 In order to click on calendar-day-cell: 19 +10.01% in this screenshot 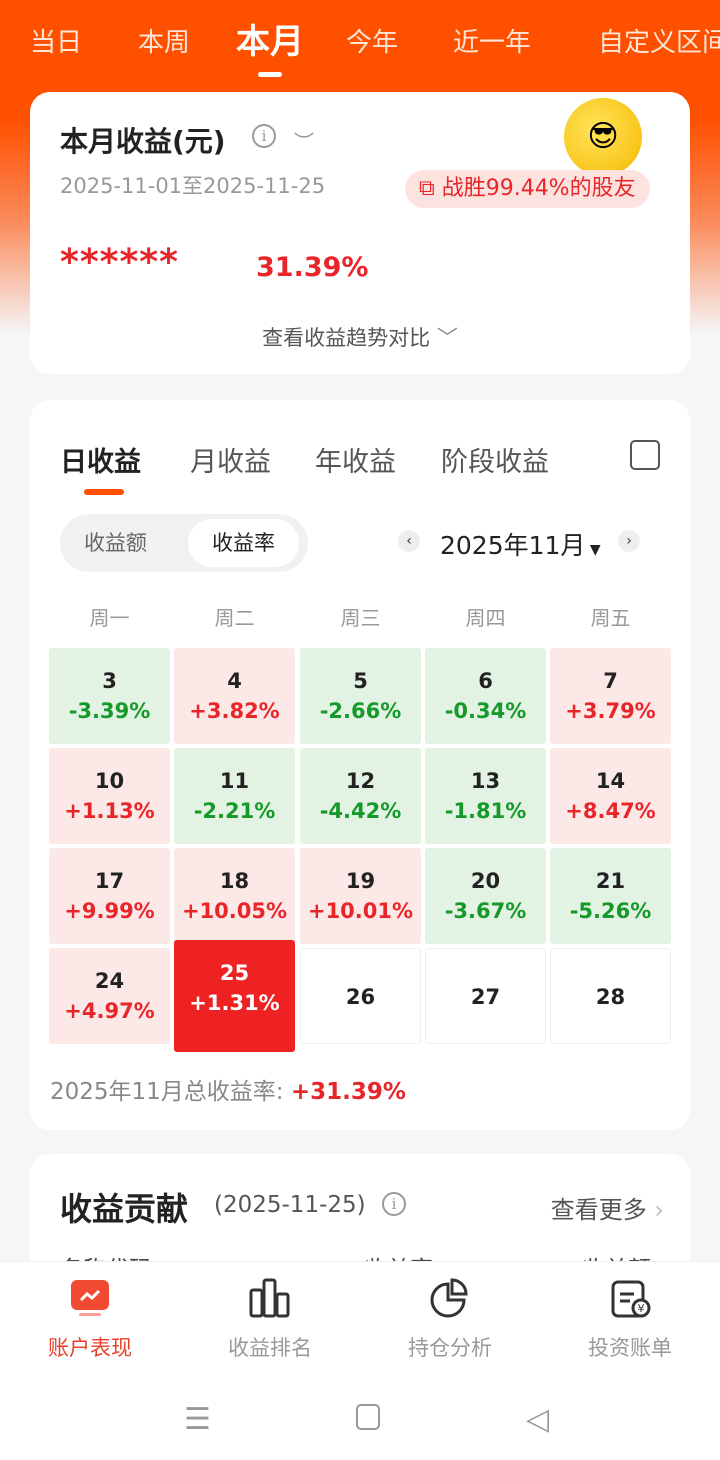, I will do `click(360, 896)`.